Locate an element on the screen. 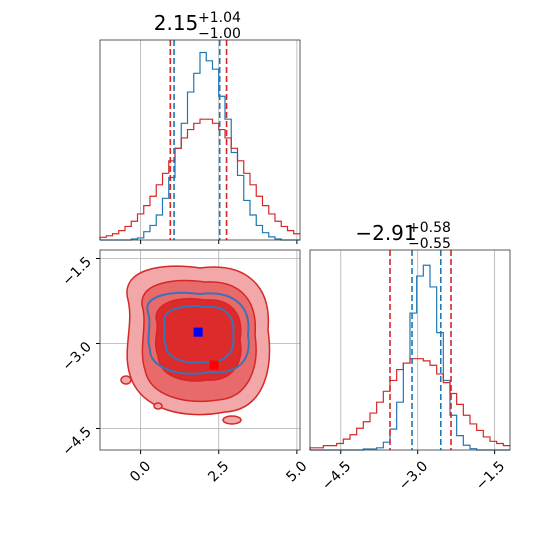 Image resolution: width=550 pixels, height=550 pixels. contour-blue-inner is located at coordinates (198, 334).